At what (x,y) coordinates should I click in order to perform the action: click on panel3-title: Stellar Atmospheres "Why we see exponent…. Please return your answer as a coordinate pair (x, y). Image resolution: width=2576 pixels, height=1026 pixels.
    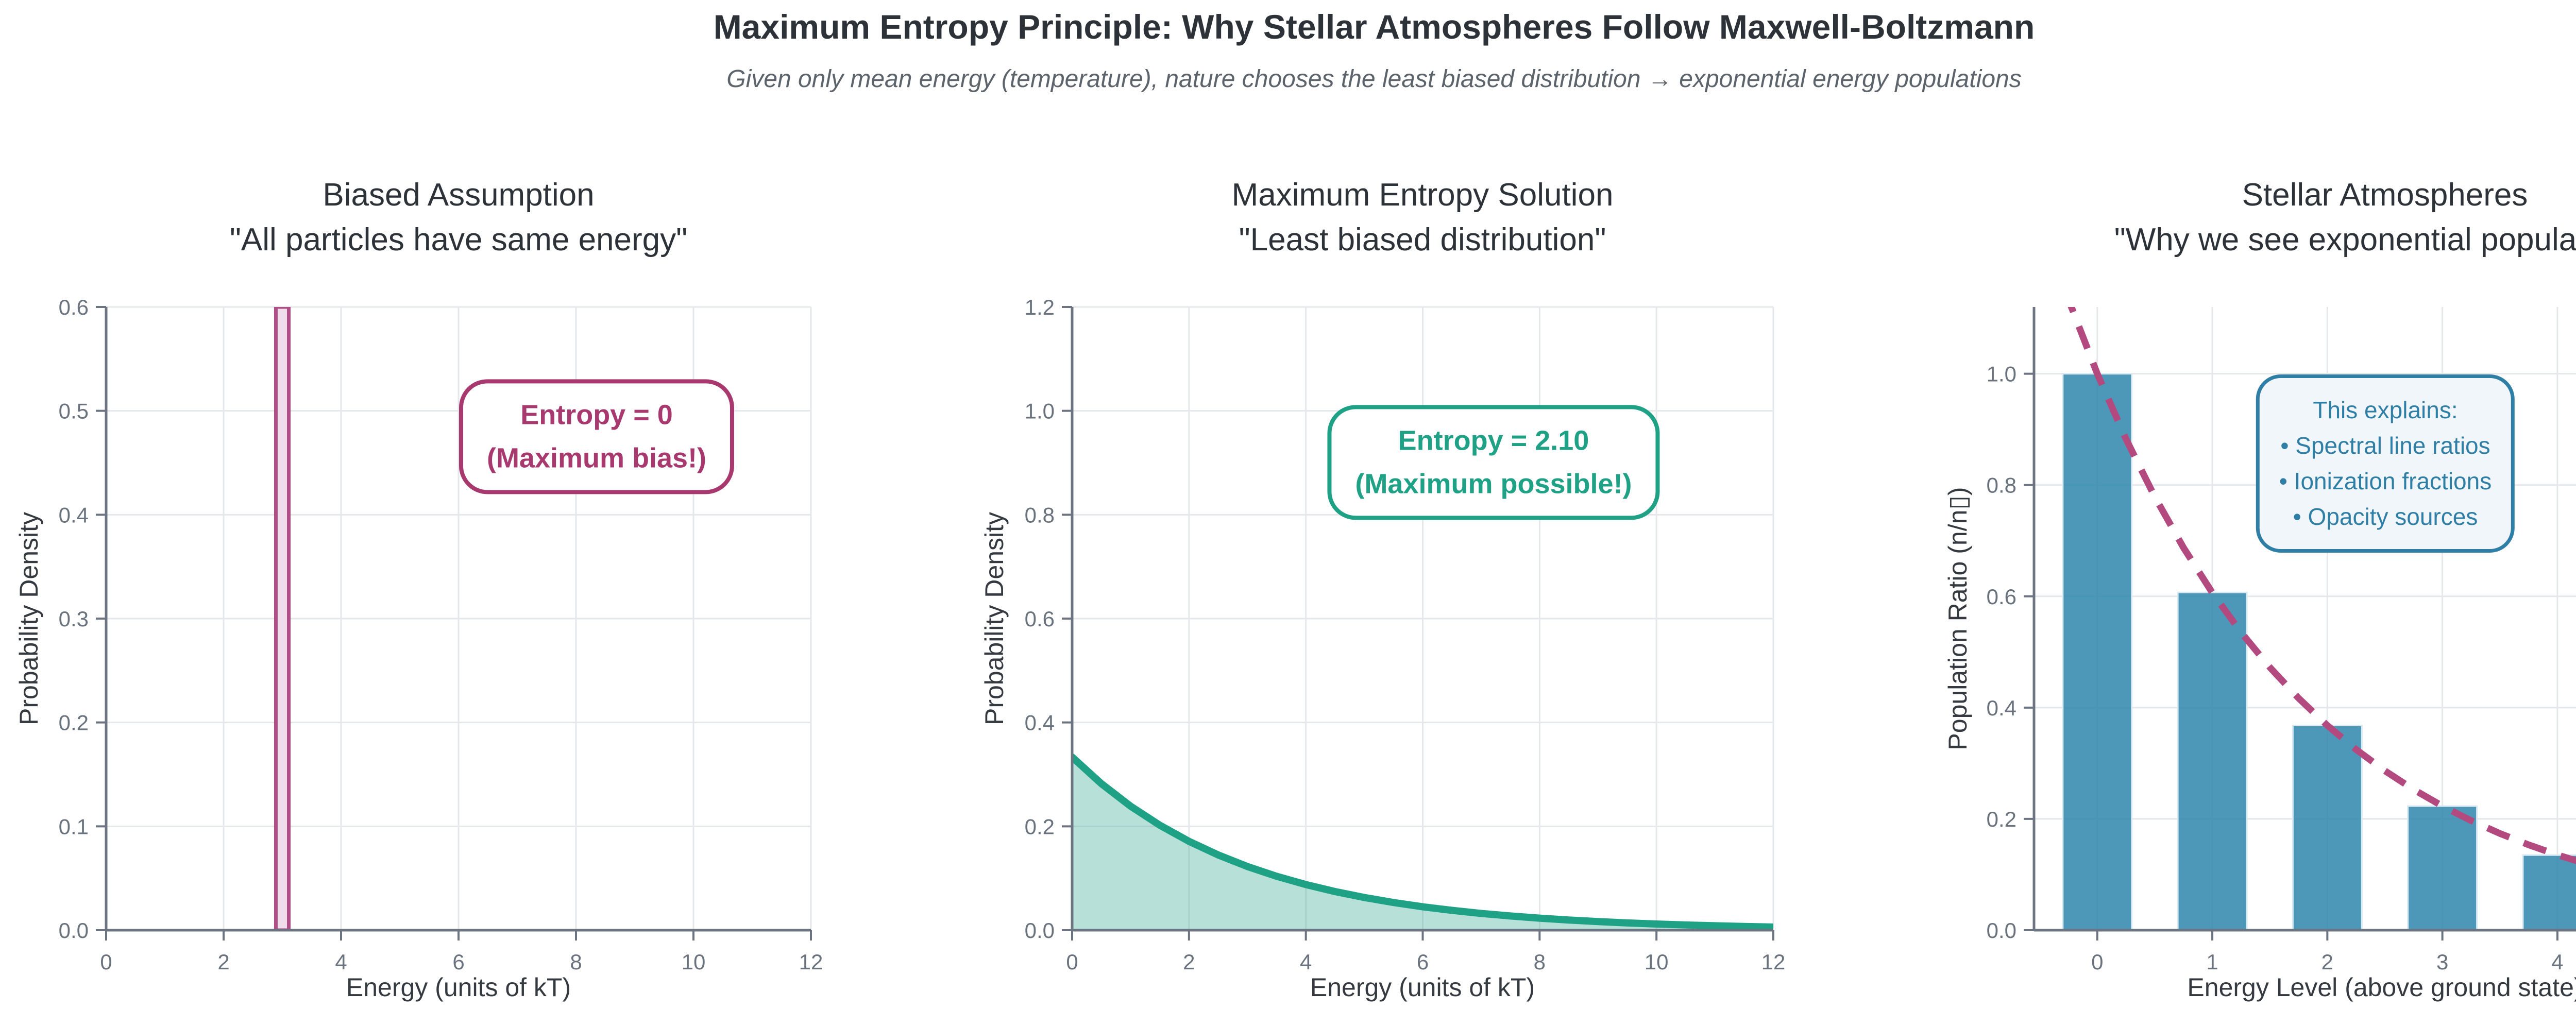
    Looking at the image, I should click on (2345, 218).